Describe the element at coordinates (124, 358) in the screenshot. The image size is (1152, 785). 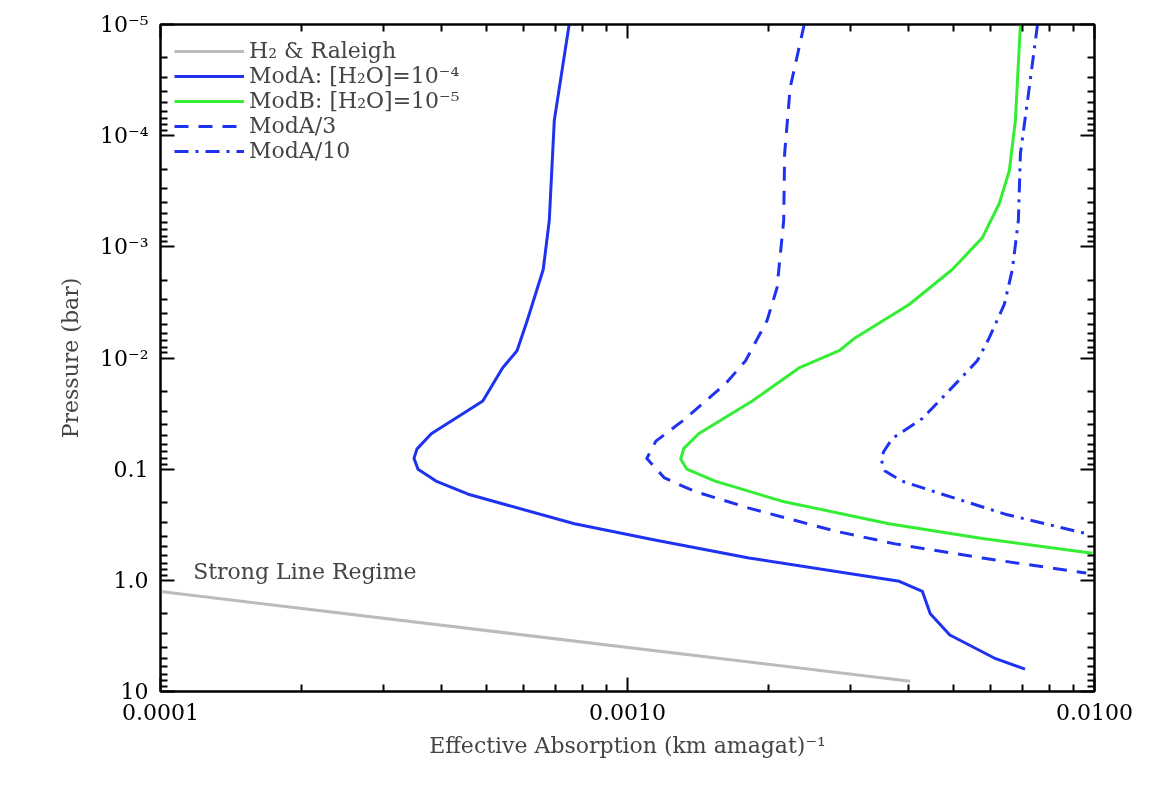
I see `y-tick-label: 10⁻²` at that location.